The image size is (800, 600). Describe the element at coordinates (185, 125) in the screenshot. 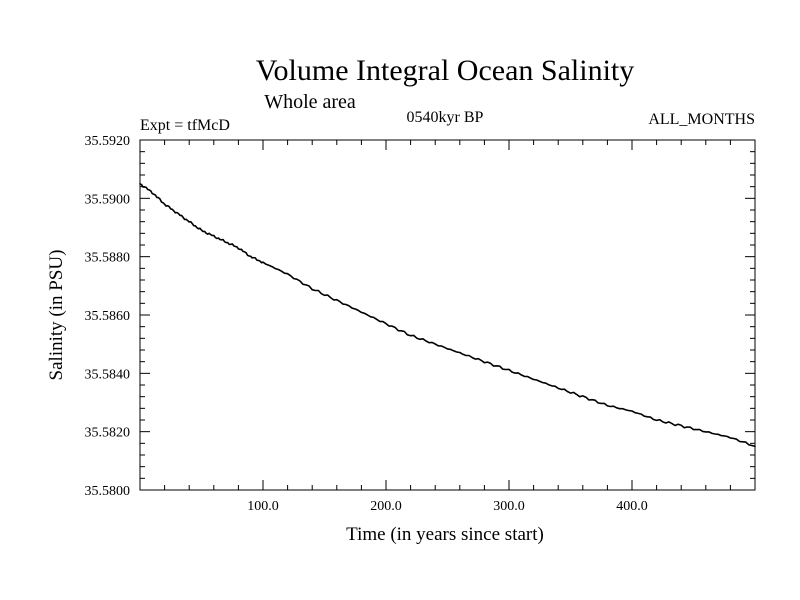

I see `experiment-label: Expt = tfMcD` at that location.